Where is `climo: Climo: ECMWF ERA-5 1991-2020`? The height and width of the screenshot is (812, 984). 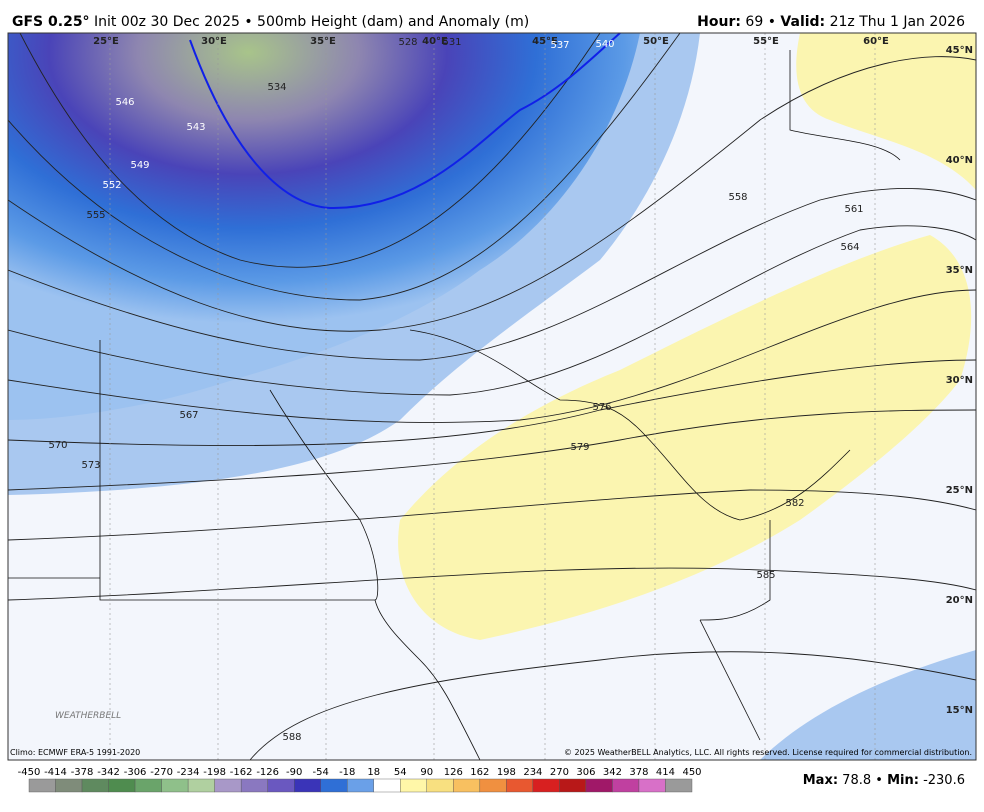
climo: Climo: ECMWF ERA-5 1991-2020 is located at coordinates (75, 752).